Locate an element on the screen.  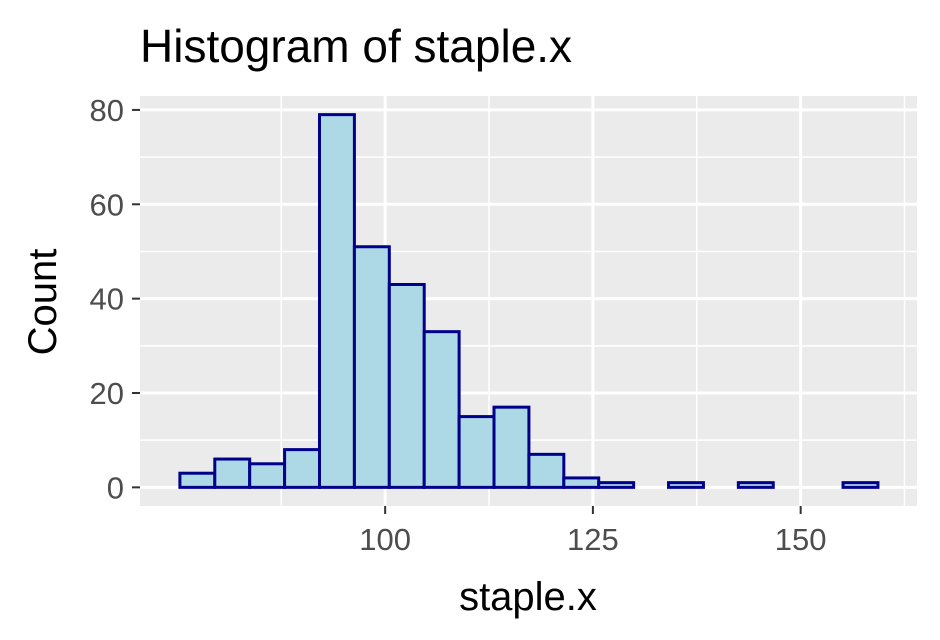
y-tick-label: 80 is located at coordinates (107, 110).